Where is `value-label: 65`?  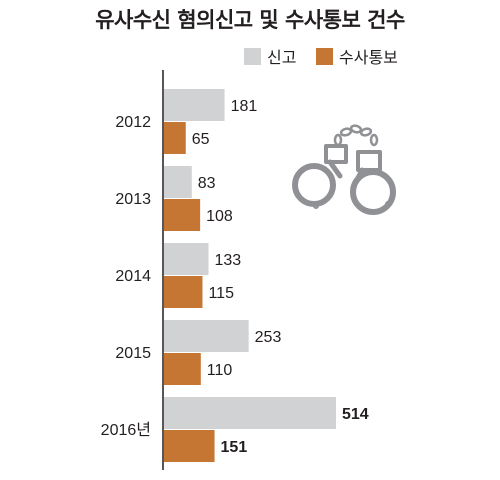 value-label: 65 is located at coordinates (201, 139).